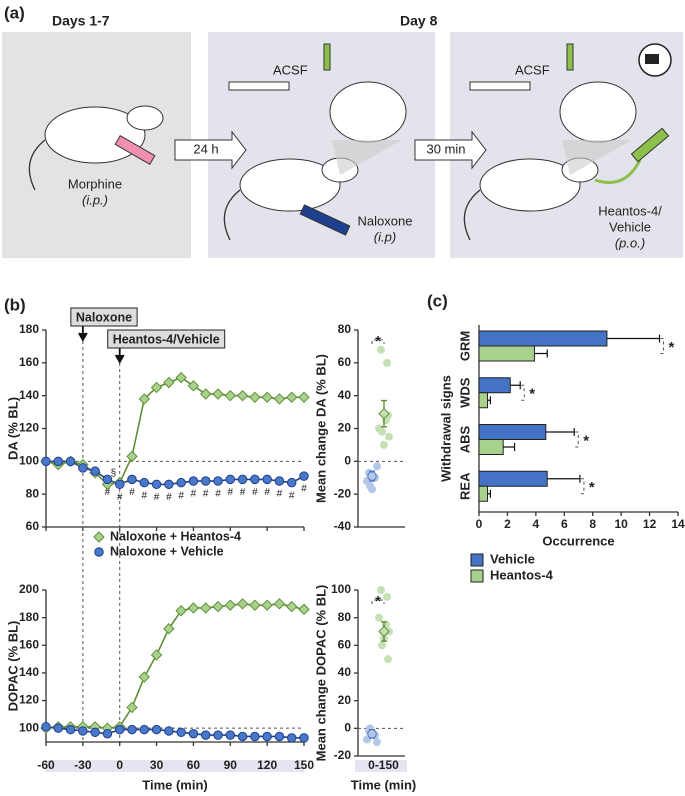  I want to click on drug-label: ACSF, so click(532, 69).